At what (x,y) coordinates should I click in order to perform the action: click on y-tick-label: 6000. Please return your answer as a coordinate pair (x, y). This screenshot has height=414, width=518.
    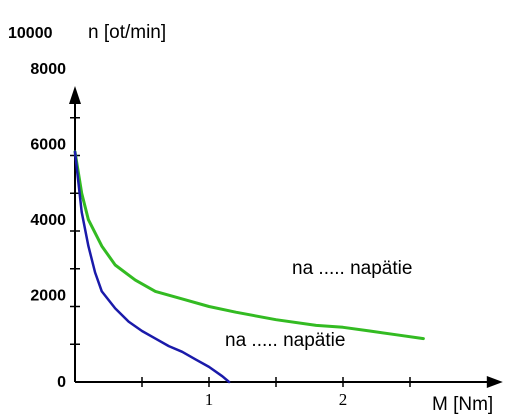
    Looking at the image, I should click on (48, 145).